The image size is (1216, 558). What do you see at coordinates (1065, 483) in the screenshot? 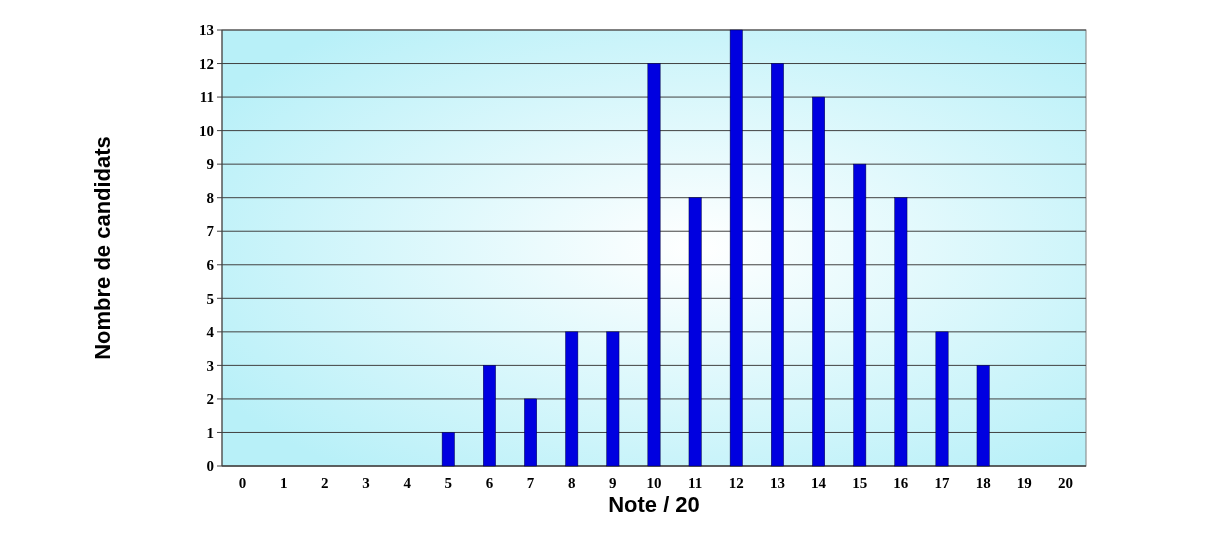
I see `x-tick-label: 20` at bounding box center [1065, 483].